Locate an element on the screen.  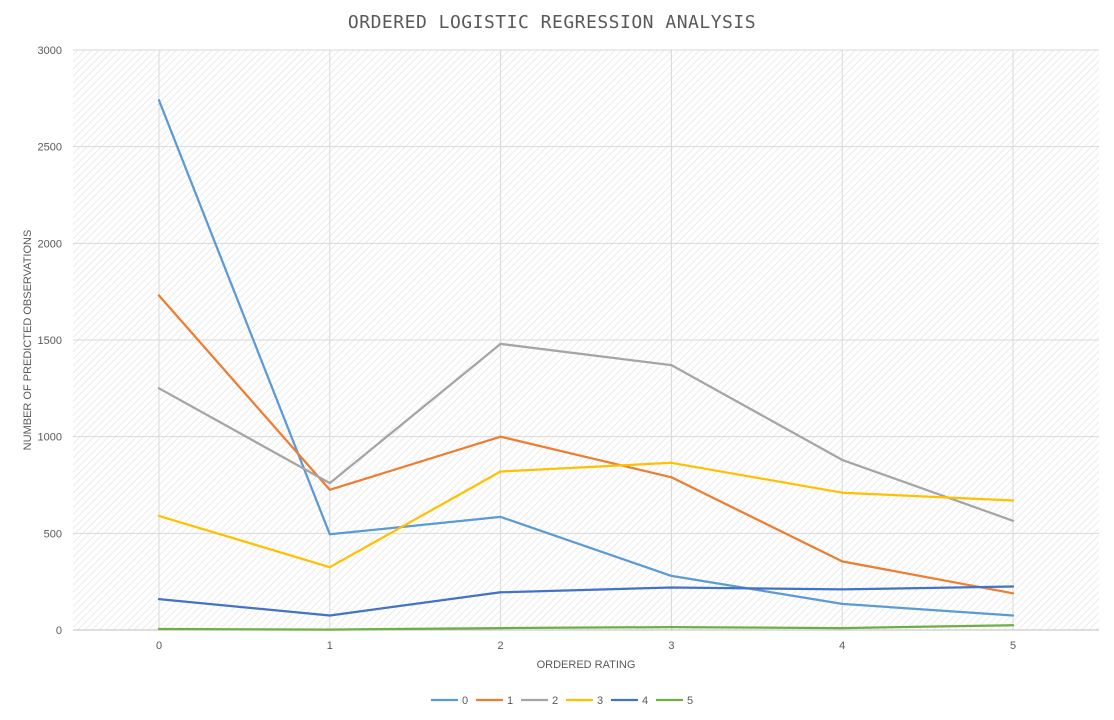
y-tick-label: 1500 is located at coordinates (50, 341).